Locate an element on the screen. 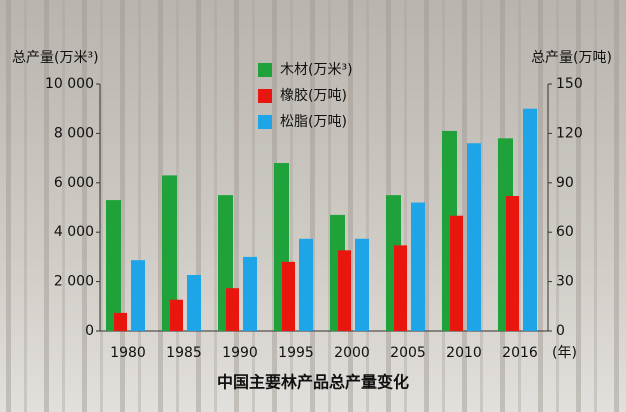  y-tick-label: 8 000 is located at coordinates (74, 133).